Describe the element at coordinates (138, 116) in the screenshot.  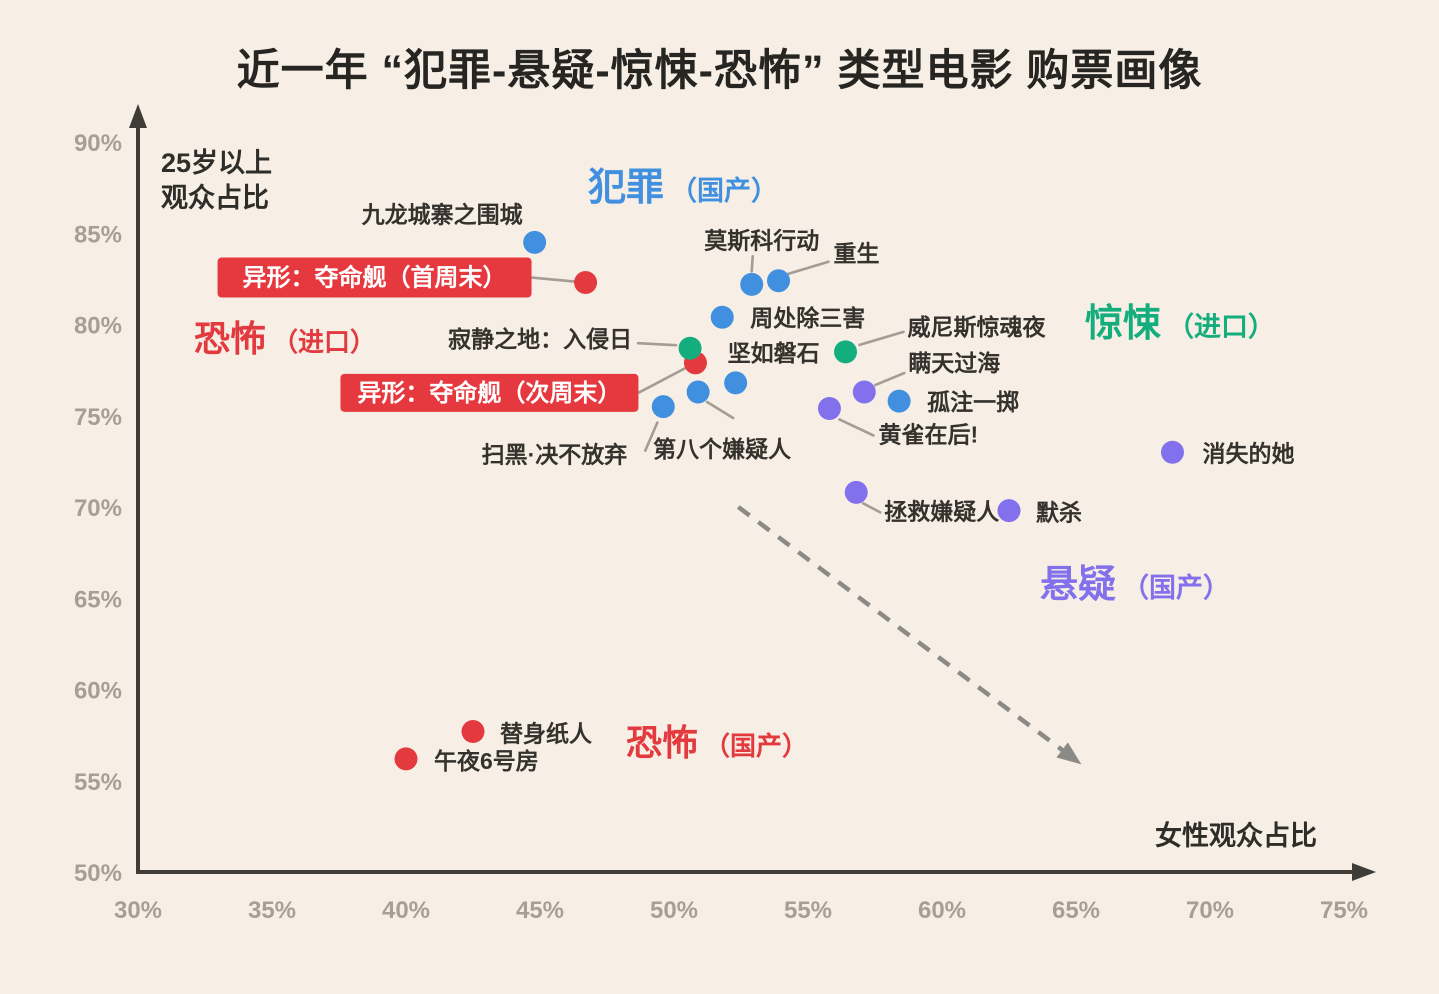
I see `y-axis-arrowhead` at that location.